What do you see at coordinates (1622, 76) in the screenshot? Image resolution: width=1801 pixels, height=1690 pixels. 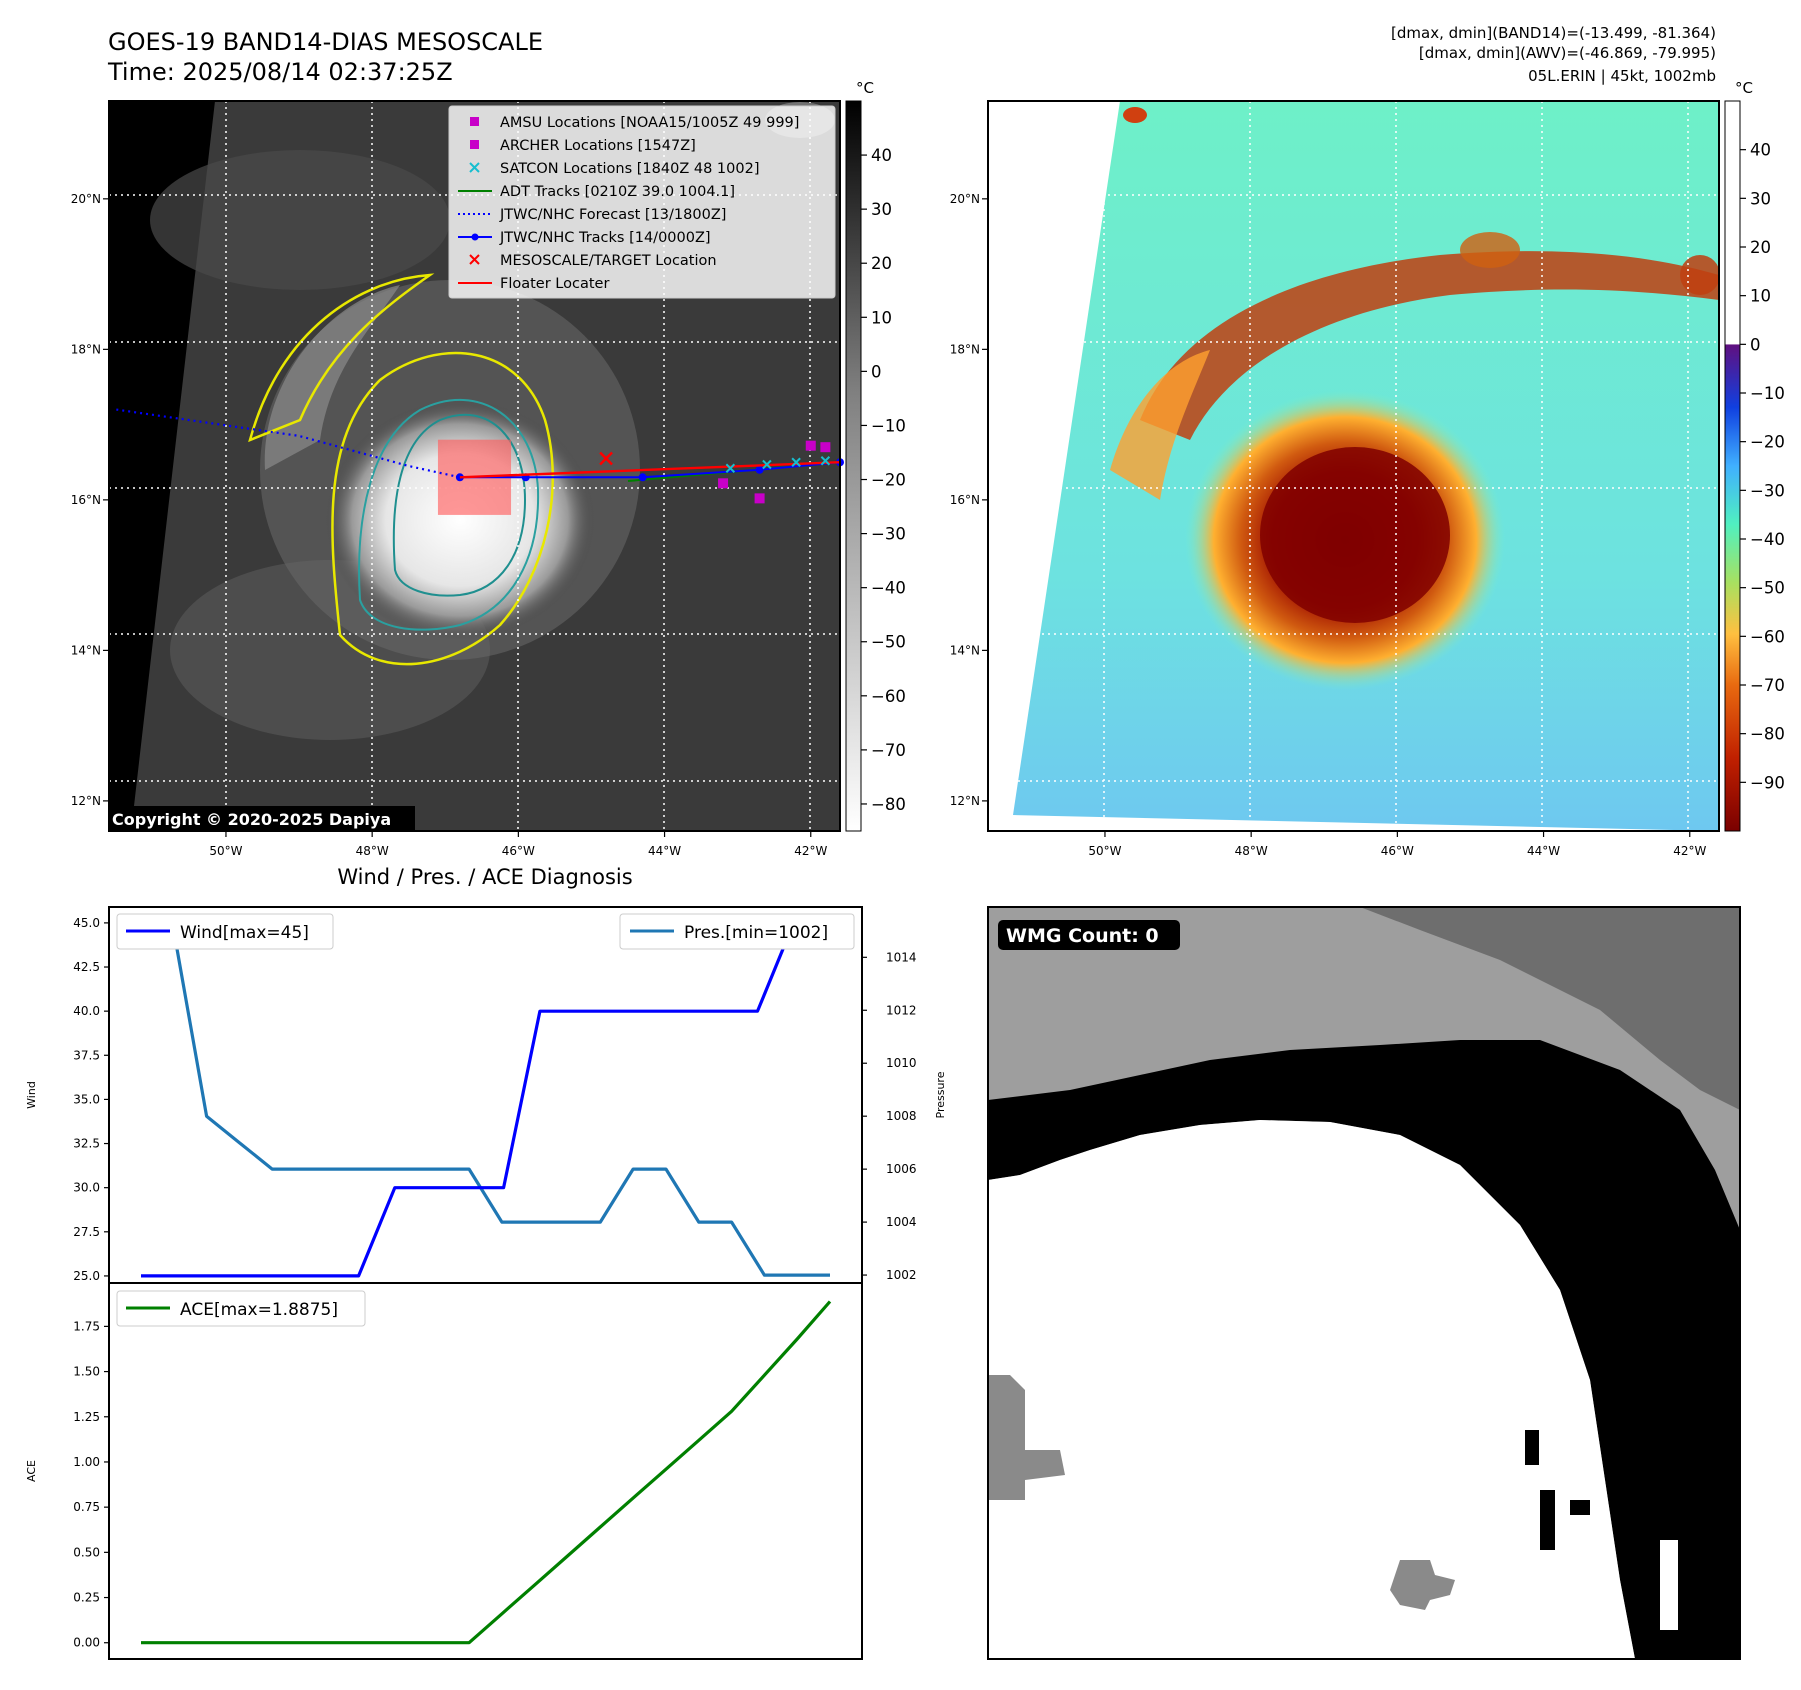 I see `info-storm: 05L.ERIN | 45kt, 1002mb` at bounding box center [1622, 76].